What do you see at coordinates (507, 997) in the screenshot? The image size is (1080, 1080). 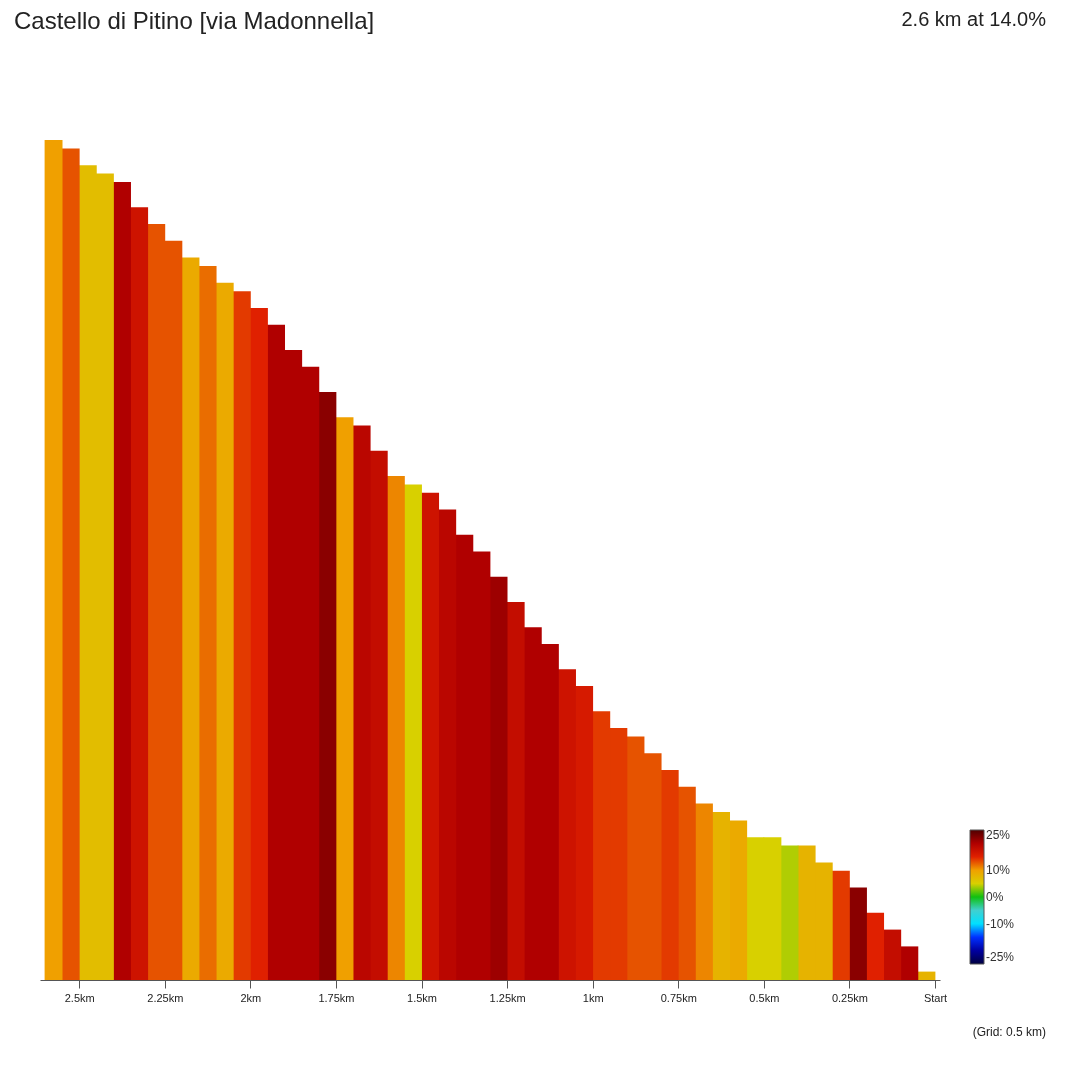 I see `x-tick-label: 1.25km` at bounding box center [507, 997].